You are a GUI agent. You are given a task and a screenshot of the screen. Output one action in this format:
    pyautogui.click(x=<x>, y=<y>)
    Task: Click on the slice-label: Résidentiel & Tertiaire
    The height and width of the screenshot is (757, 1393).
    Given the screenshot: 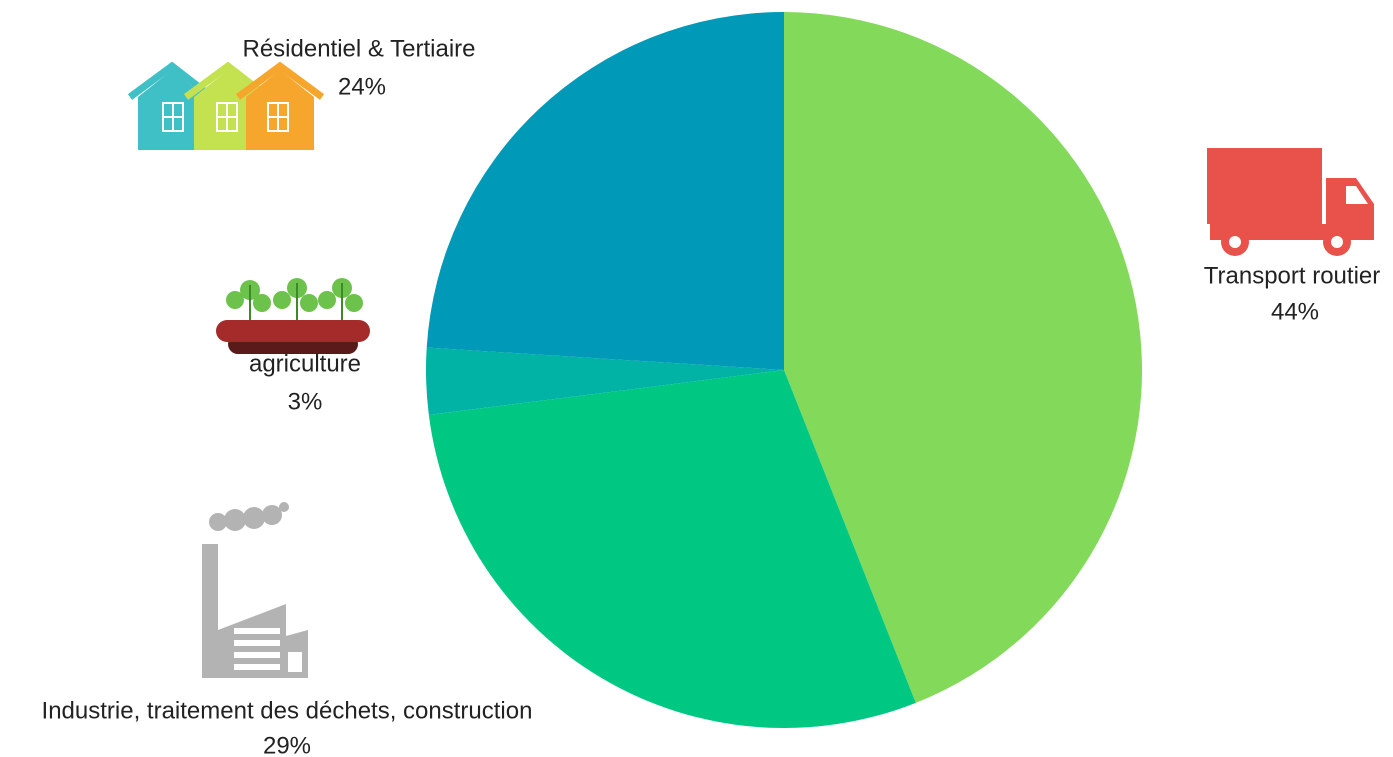 What is the action you would take?
    pyautogui.click(x=358, y=48)
    